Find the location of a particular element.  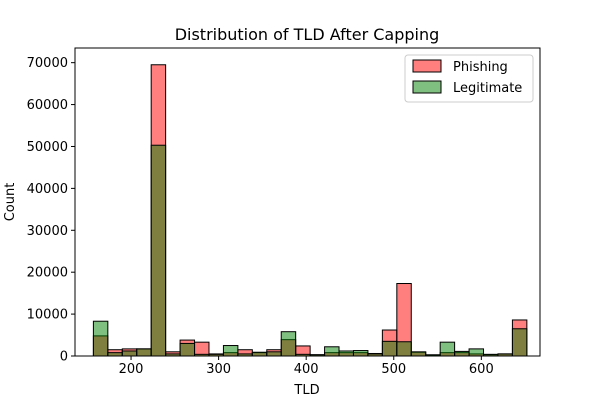

y-tick-label: 20000 is located at coordinates (47, 273).